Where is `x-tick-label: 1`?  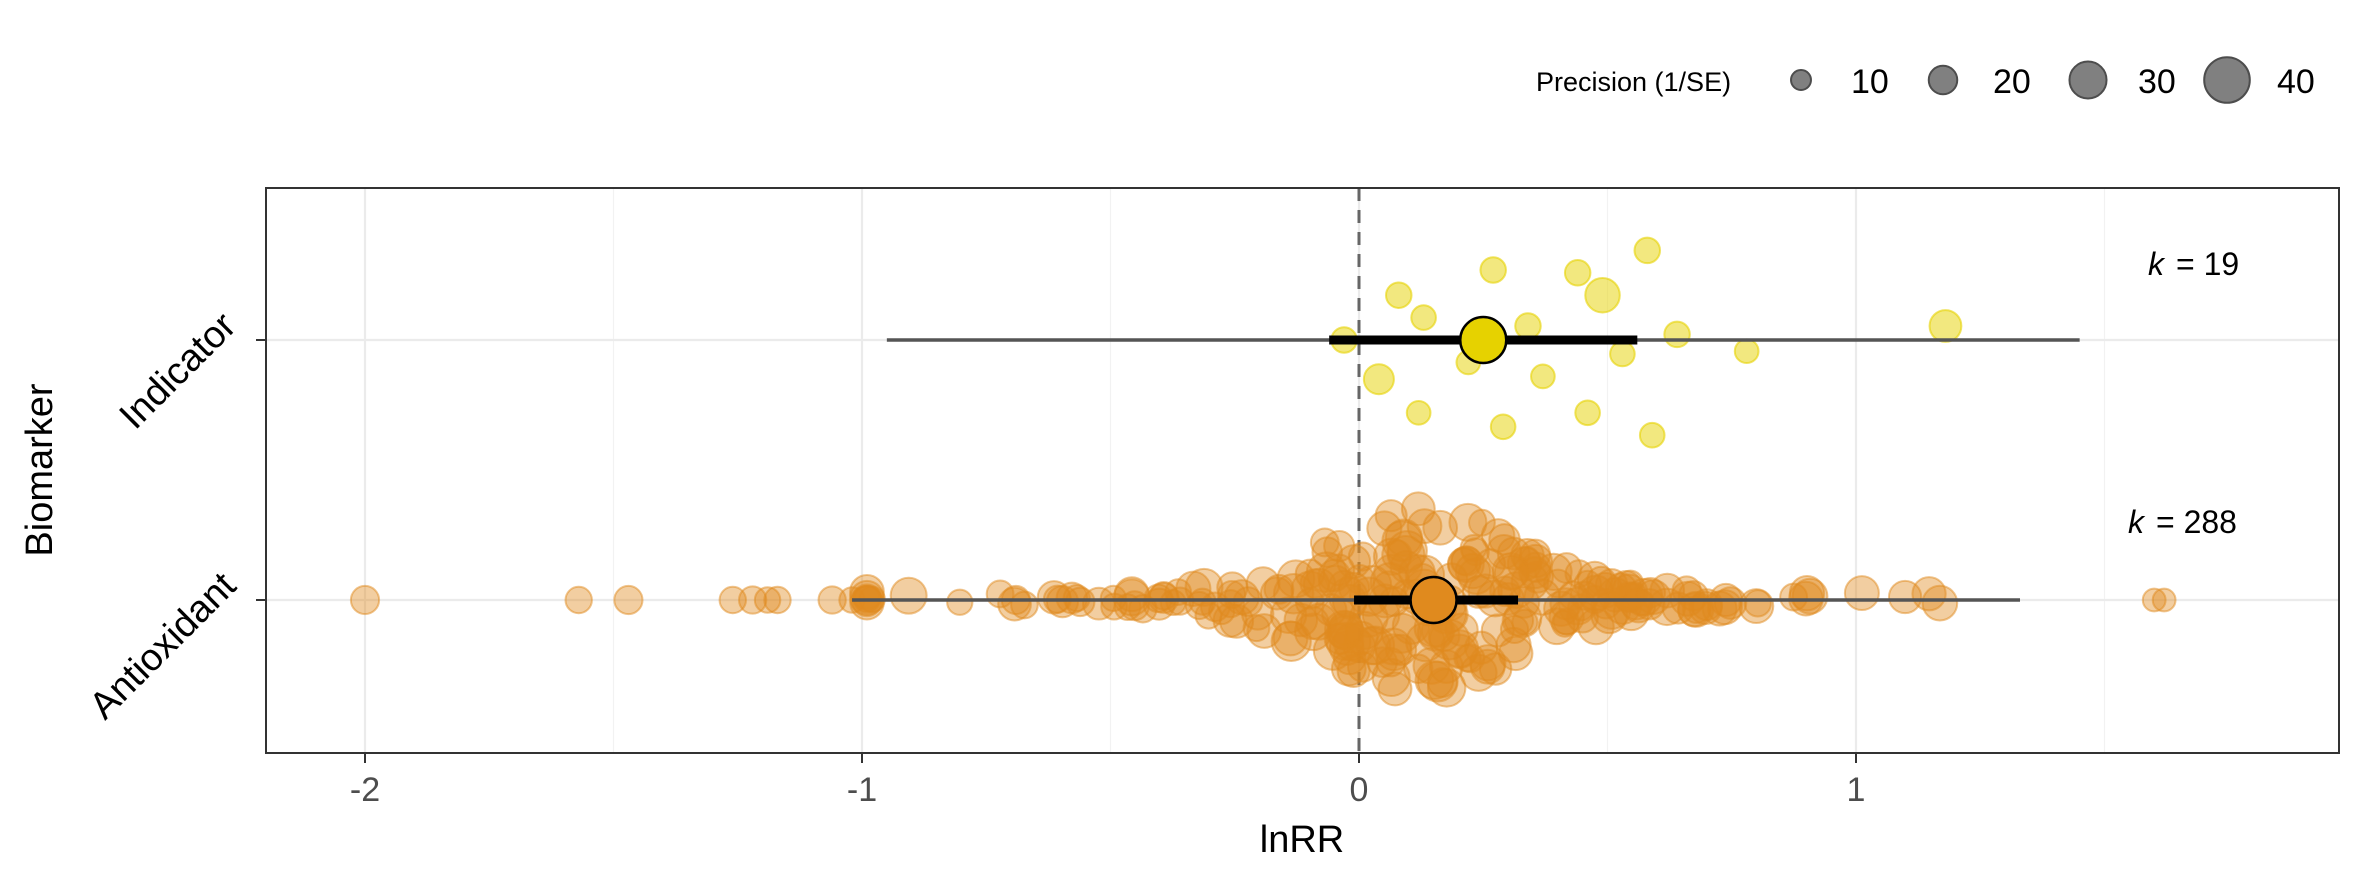 x-tick-label: 1 is located at coordinates (1856, 790).